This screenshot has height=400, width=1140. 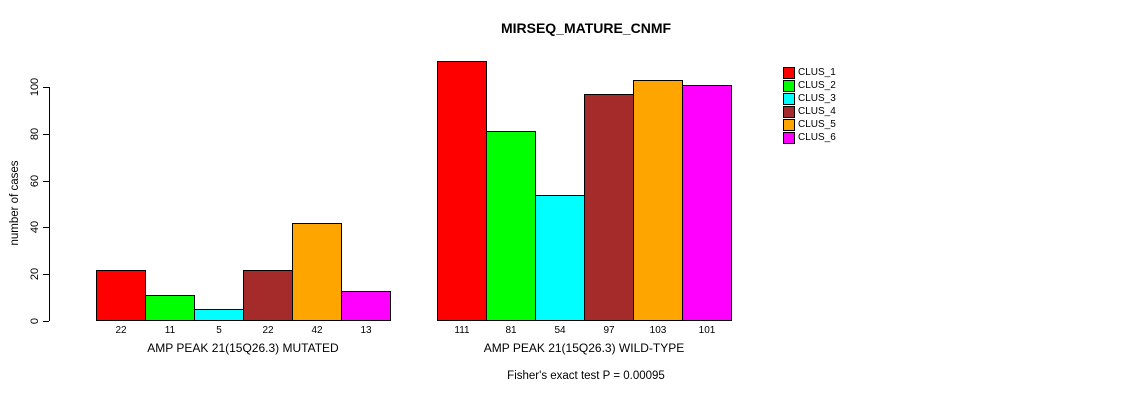 What do you see at coordinates (817, 124) in the screenshot?
I see `legend-label: CLUS_5` at bounding box center [817, 124].